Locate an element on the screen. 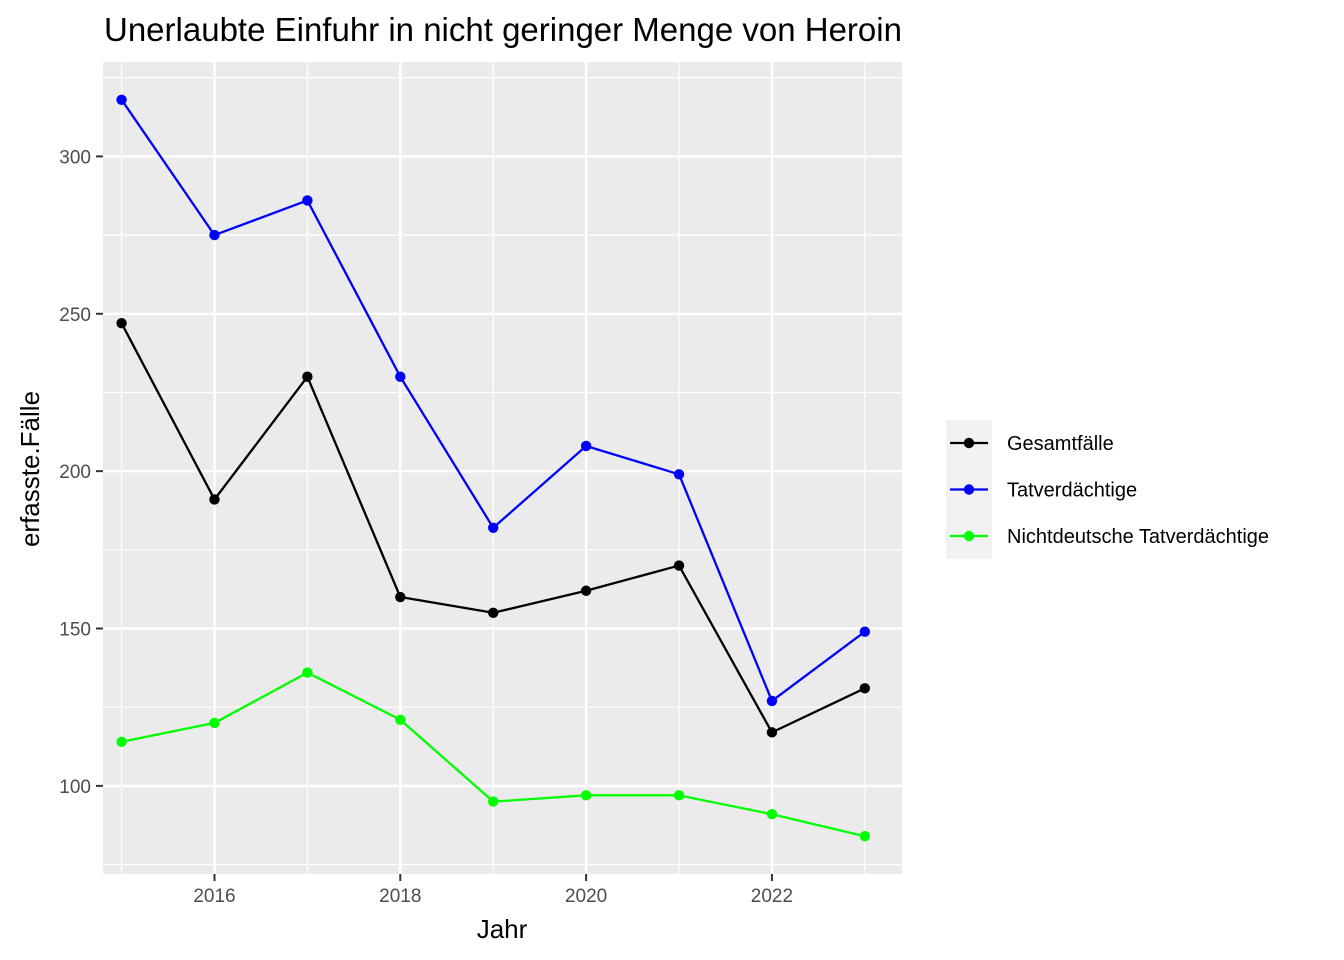  y-axis-title: erfasste.Fälle is located at coordinates (30, 469).